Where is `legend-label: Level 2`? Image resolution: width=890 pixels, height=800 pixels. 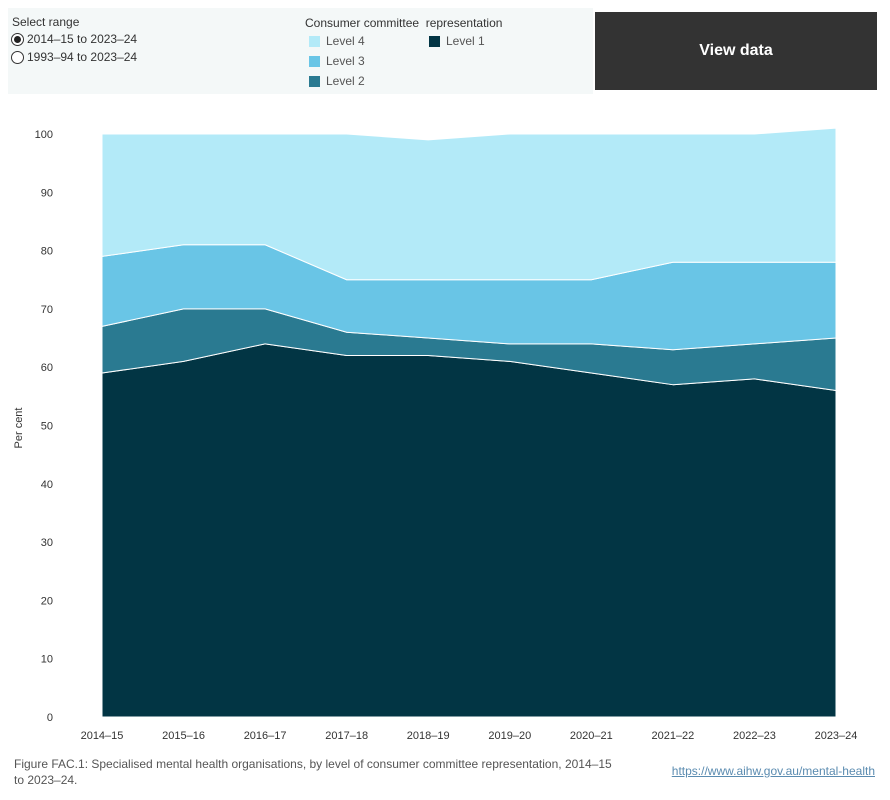 legend-label: Level 2 is located at coordinates (345, 81).